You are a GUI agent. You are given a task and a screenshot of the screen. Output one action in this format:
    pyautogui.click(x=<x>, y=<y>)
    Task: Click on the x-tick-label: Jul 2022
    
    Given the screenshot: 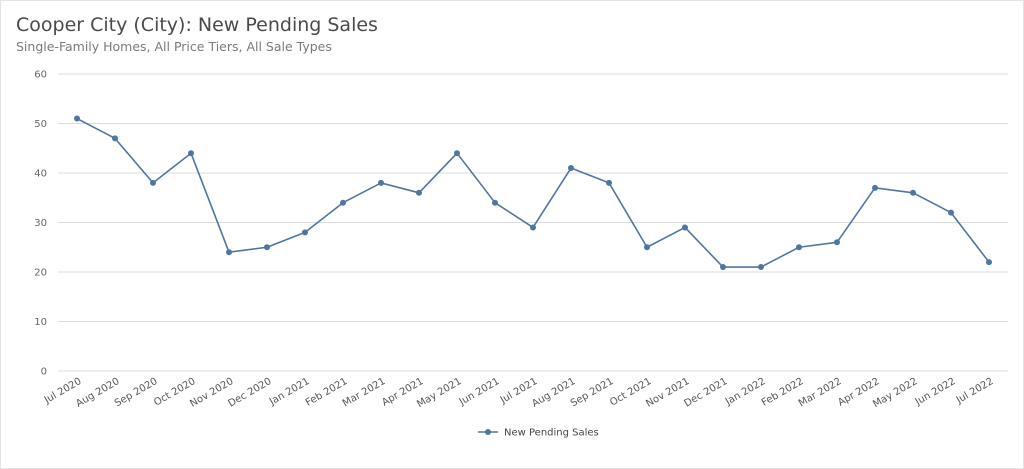 What is the action you would take?
    pyautogui.click(x=975, y=391)
    